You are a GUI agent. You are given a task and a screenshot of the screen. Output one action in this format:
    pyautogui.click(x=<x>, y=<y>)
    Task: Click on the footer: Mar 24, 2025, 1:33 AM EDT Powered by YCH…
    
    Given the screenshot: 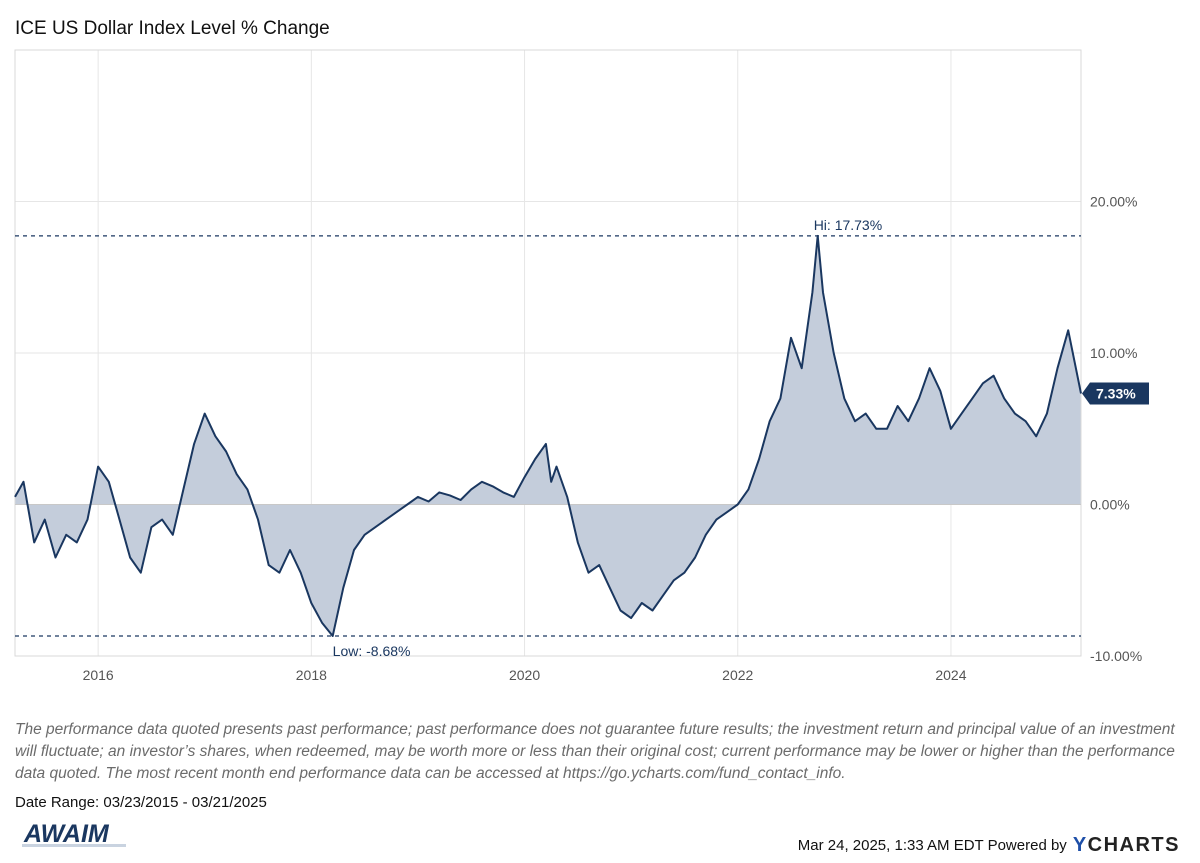 What is the action you would take?
    pyautogui.click(x=989, y=845)
    